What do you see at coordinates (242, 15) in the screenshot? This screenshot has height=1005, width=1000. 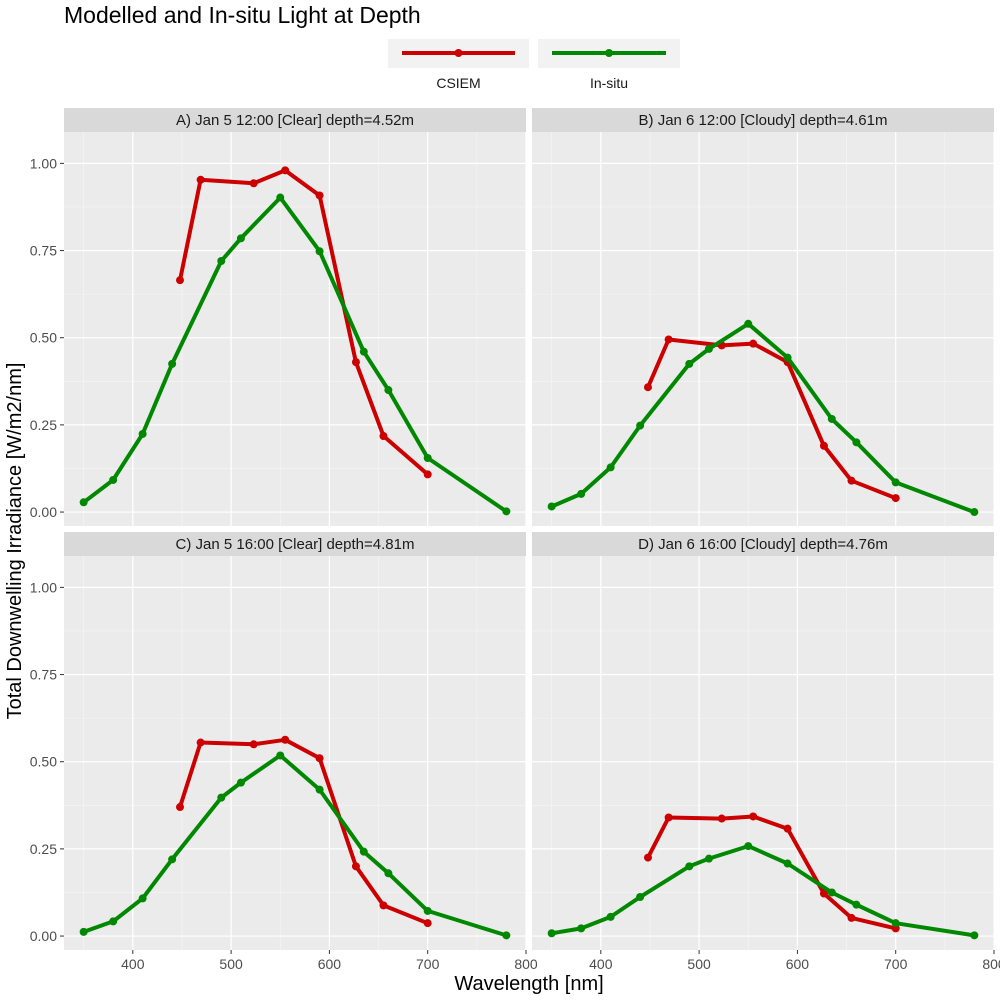 I see `chart-title: Modelled and In-situ Light at Depth` at bounding box center [242, 15].